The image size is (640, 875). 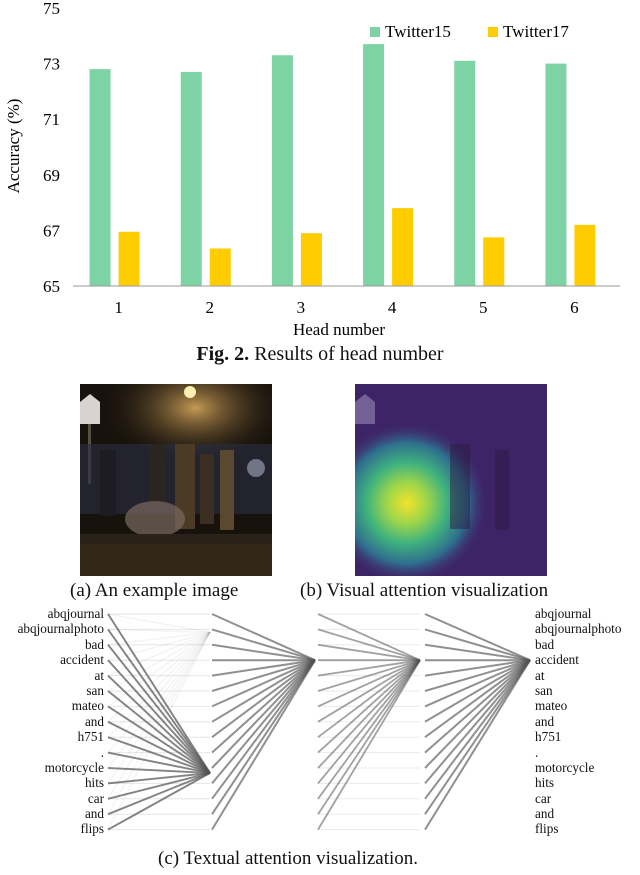 What do you see at coordinates (544, 690) in the screenshot?
I see `right-token: san` at bounding box center [544, 690].